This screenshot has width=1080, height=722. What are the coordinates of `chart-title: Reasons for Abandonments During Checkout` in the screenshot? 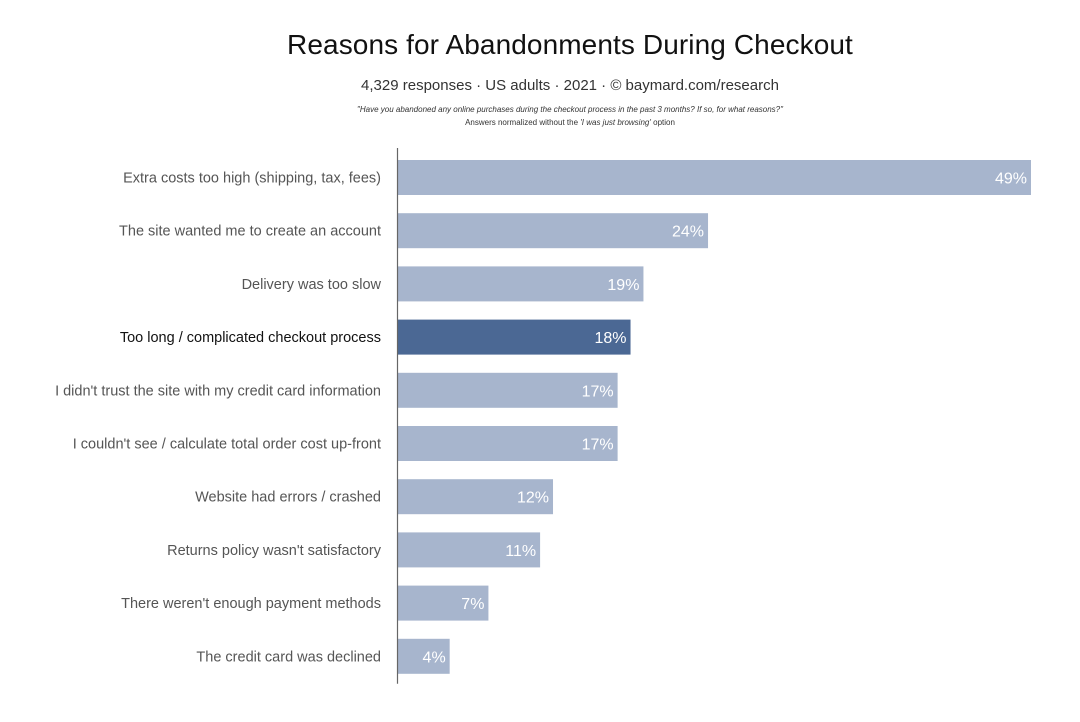 It's located at (570, 44).